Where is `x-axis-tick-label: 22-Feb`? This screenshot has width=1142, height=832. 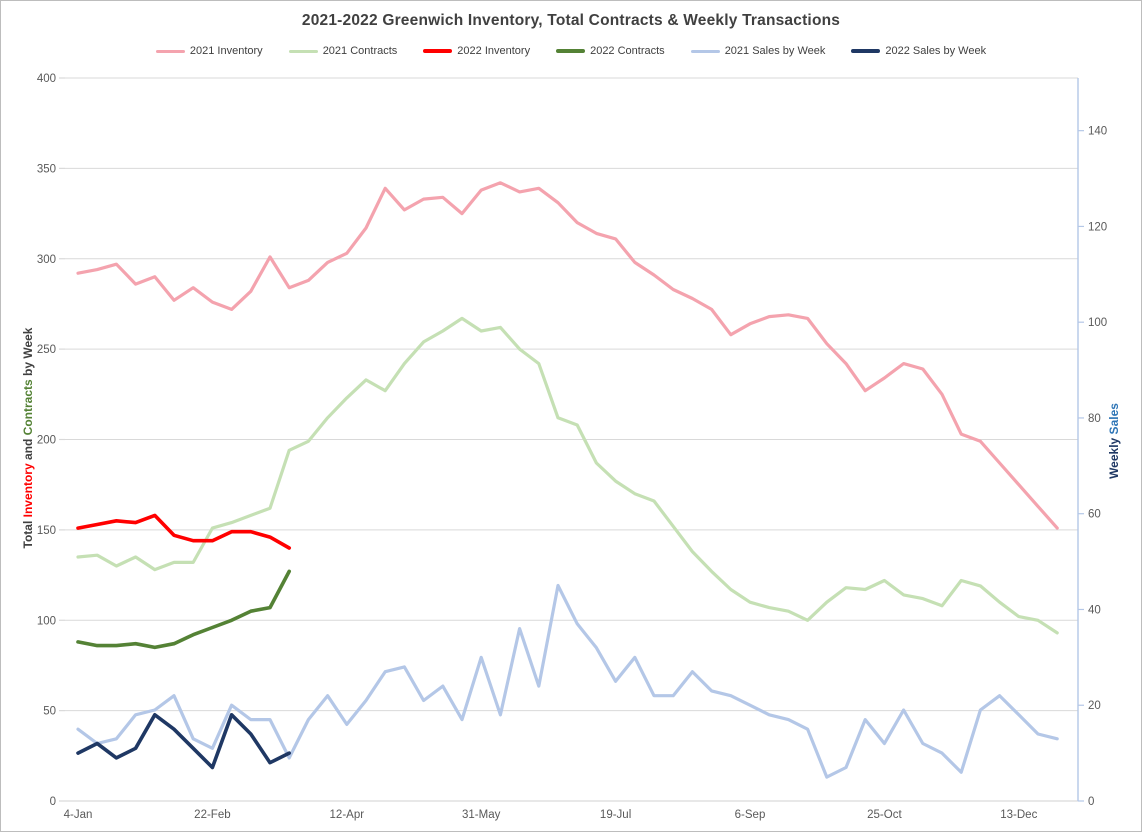
x-axis-tick-label: 22-Feb is located at coordinates (212, 815).